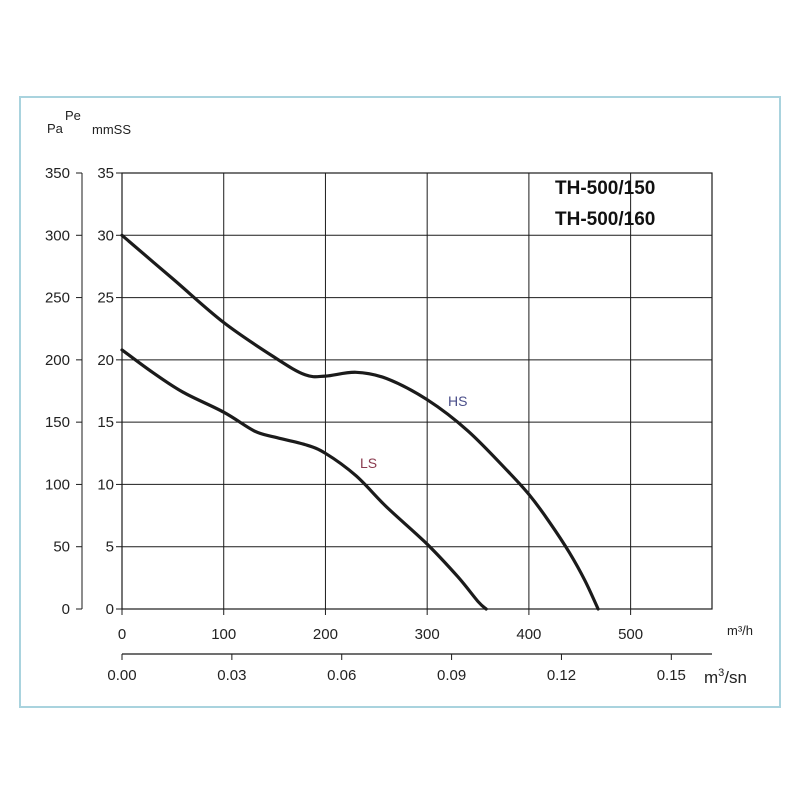  What do you see at coordinates (105, 360) in the screenshot?
I see `mmss-tick-label: 20` at bounding box center [105, 360].